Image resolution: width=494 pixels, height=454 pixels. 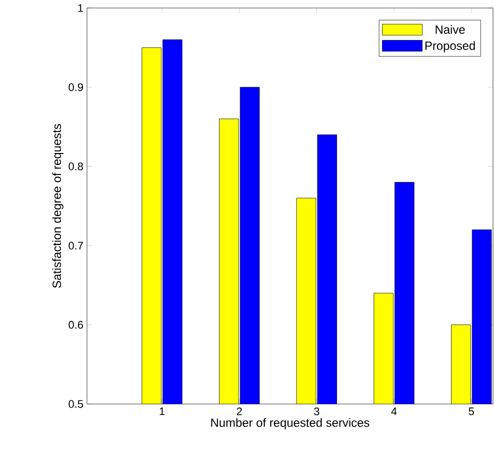 I want to click on x-tick-label: 5, so click(x=471, y=412).